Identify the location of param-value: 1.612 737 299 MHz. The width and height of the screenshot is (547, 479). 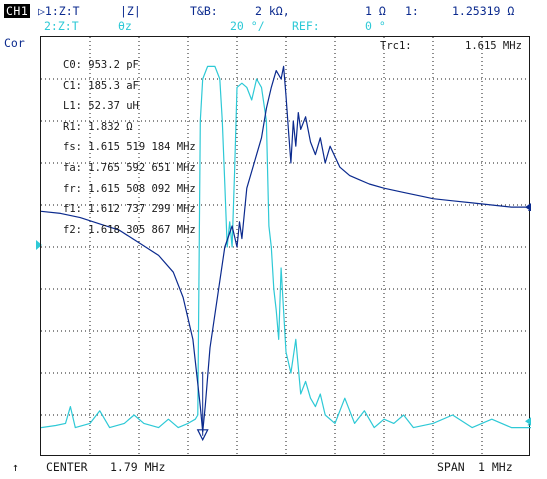
(138, 209).